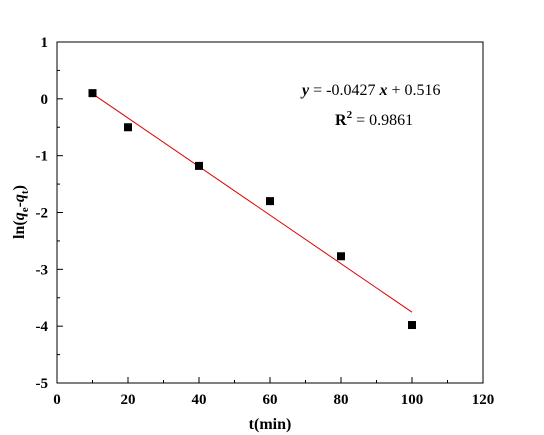 The height and width of the screenshot is (435, 544). Describe the element at coordinates (270, 400) in the screenshot. I see `x-tick-label: 60` at that location.